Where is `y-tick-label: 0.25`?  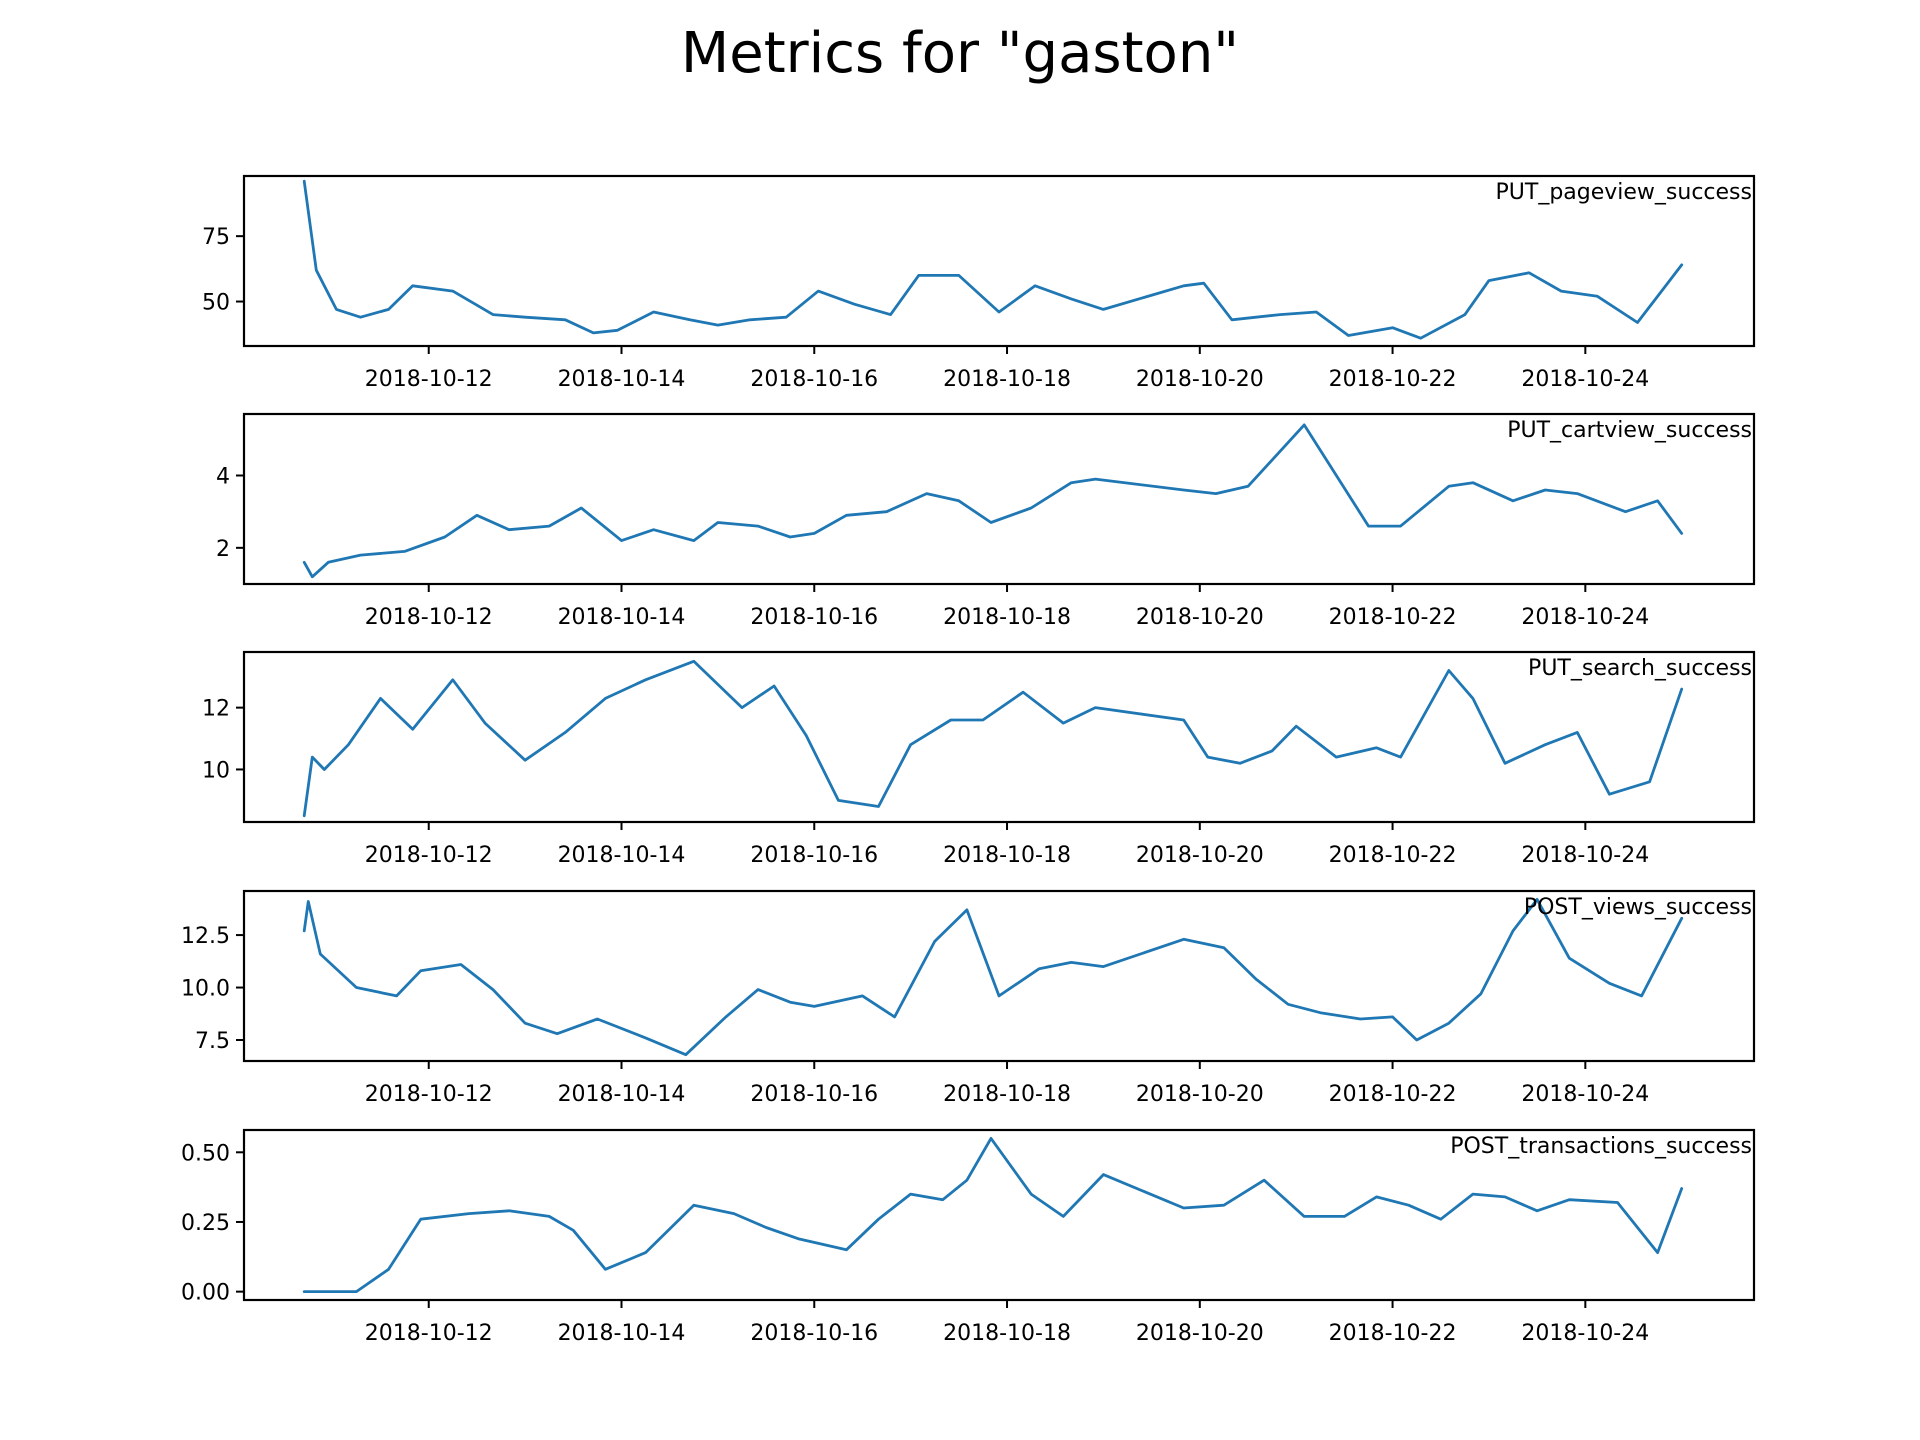
y-tick-label: 0.25 is located at coordinates (205, 1223).